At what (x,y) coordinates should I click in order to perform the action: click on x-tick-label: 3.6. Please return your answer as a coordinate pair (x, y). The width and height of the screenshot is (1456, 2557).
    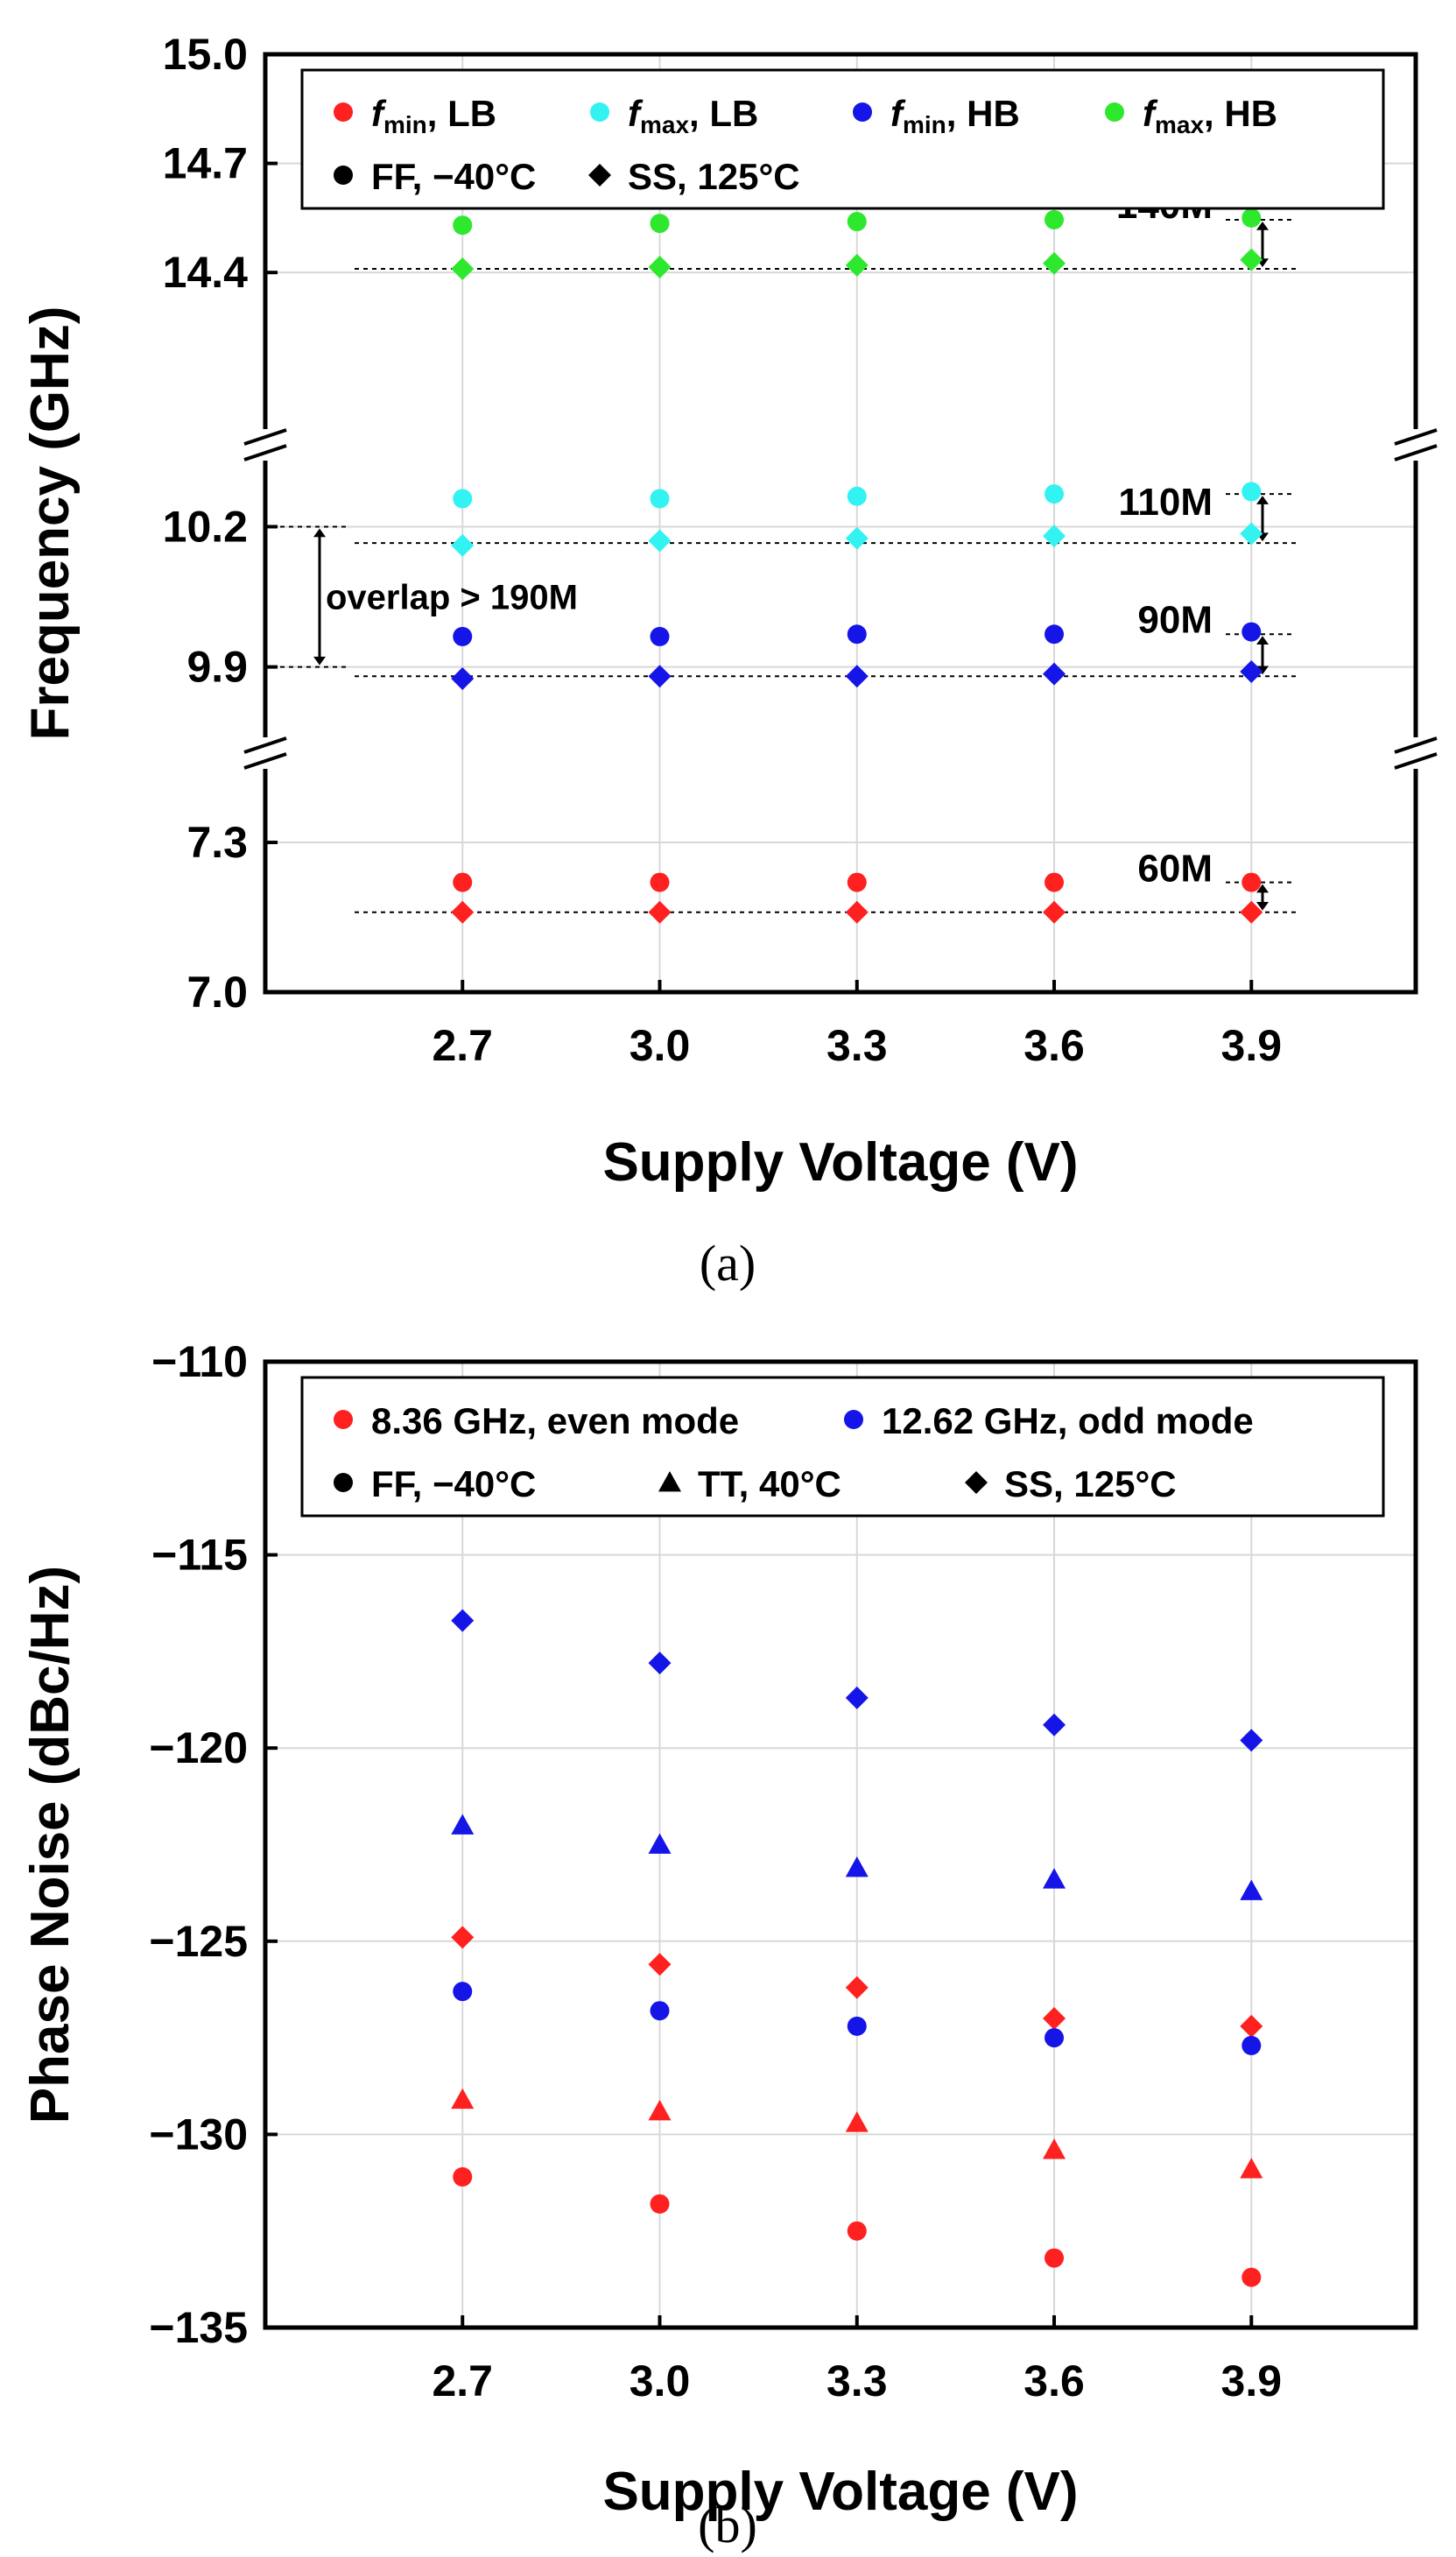
    Looking at the image, I should click on (1054, 2381).